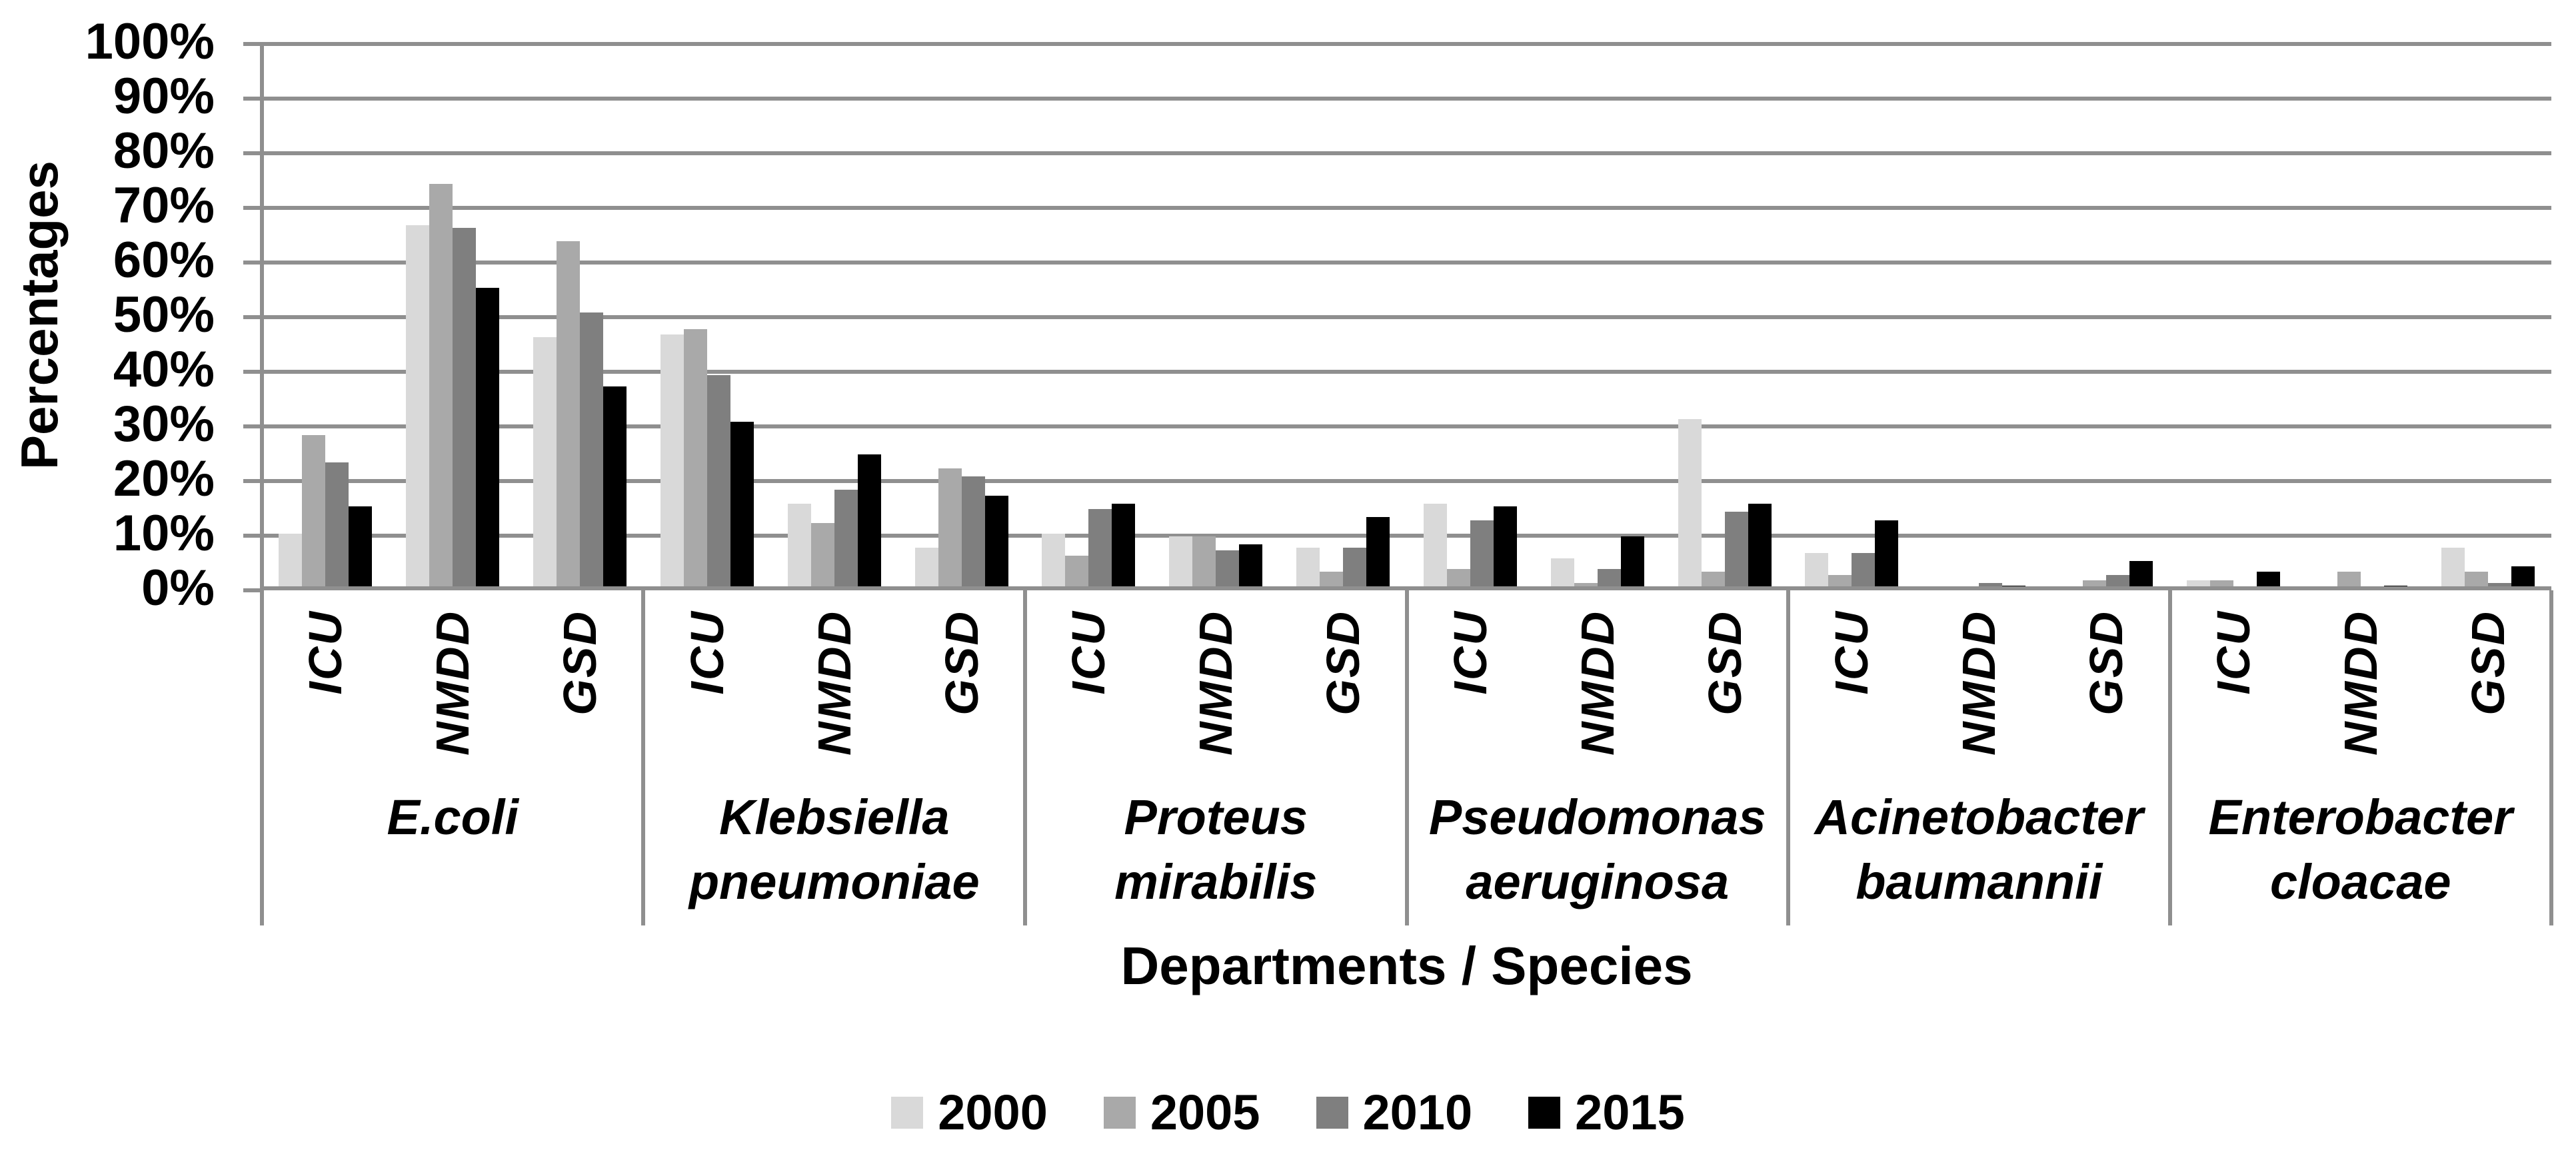 The width and height of the screenshot is (2576, 1150). I want to click on legend-item: 2015, so click(1607, 1112).